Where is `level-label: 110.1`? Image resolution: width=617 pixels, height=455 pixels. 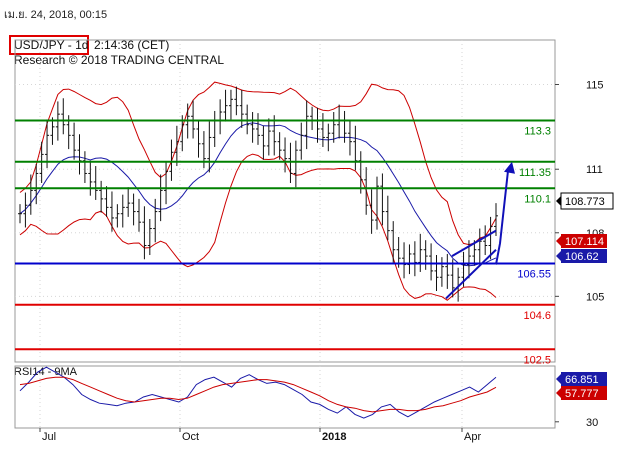 level-label: 110.1 is located at coordinates (537, 199).